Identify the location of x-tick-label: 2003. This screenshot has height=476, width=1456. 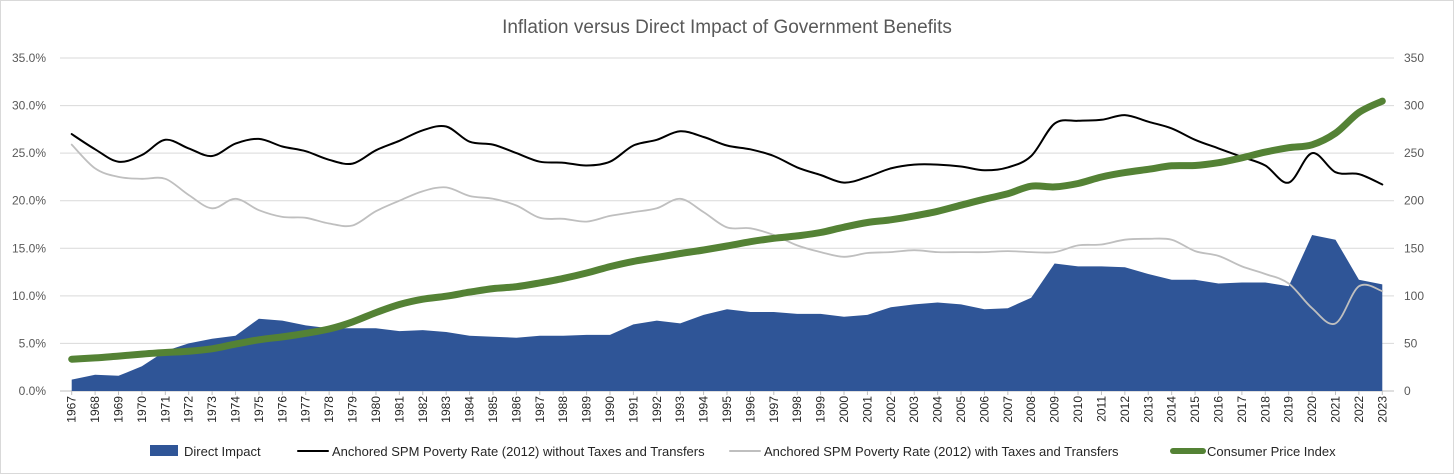
(914, 409).